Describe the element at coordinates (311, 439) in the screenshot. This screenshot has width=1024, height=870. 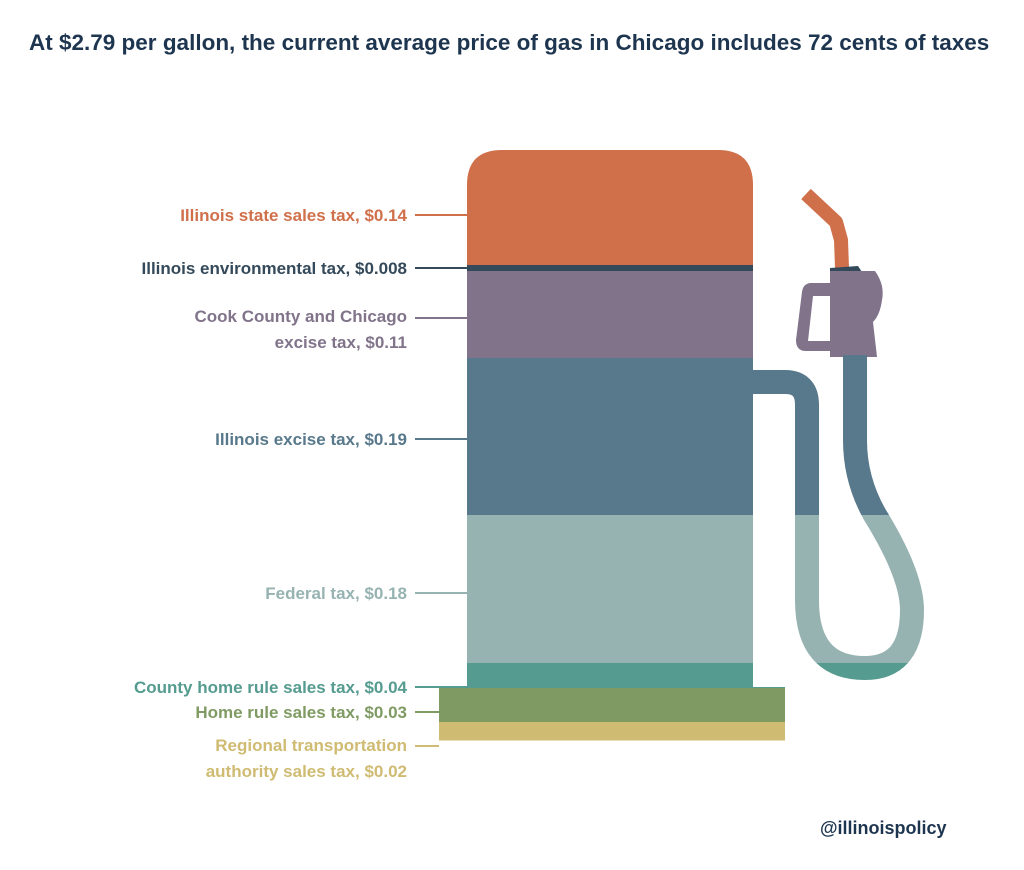
I see `illinois-excise-tax-label: Illinois excise tax, $0.19` at that location.